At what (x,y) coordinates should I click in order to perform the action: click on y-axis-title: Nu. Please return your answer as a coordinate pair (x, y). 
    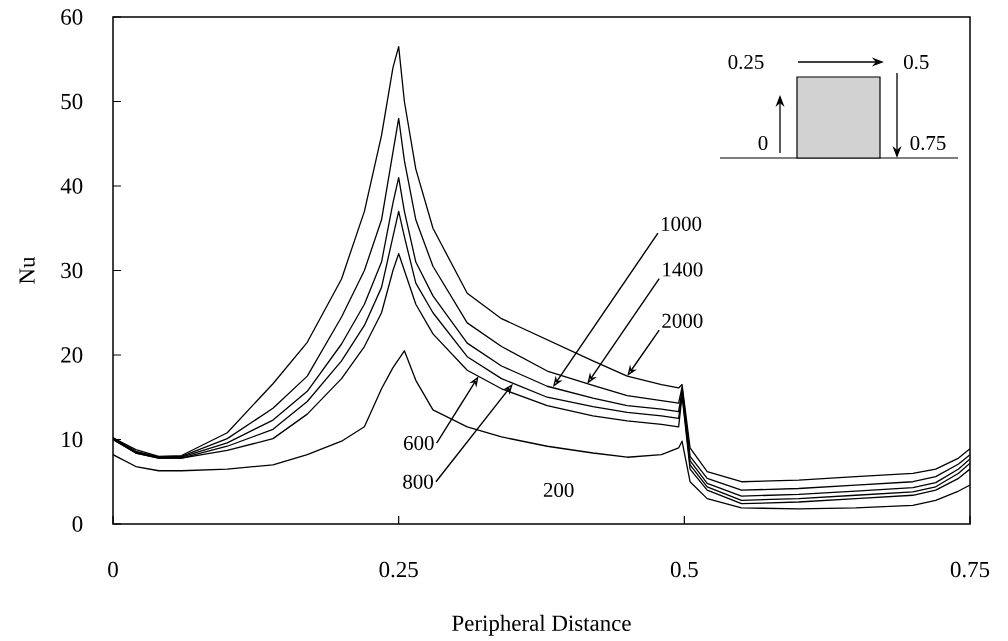
    Looking at the image, I should click on (27, 270).